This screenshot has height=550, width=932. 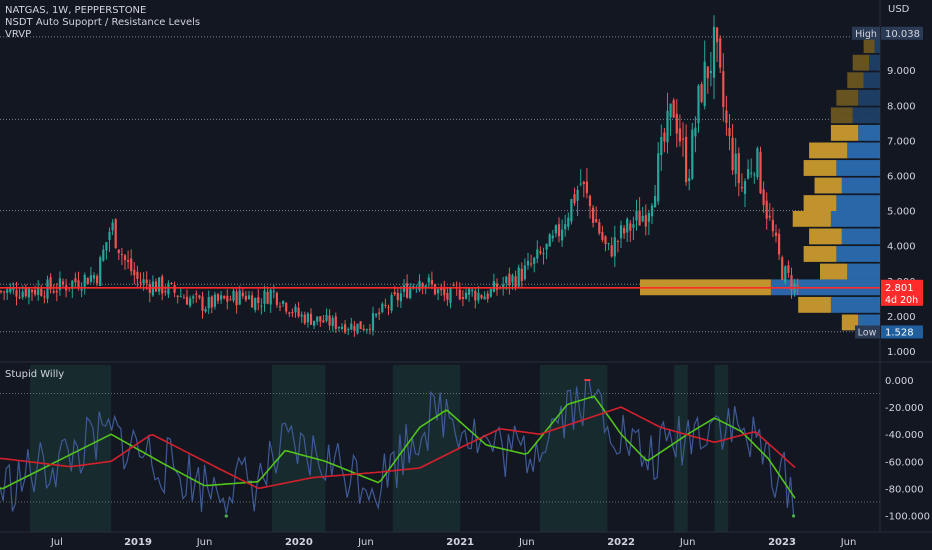 I want to click on oscillator-tick-label: -80.000, so click(x=904, y=489).